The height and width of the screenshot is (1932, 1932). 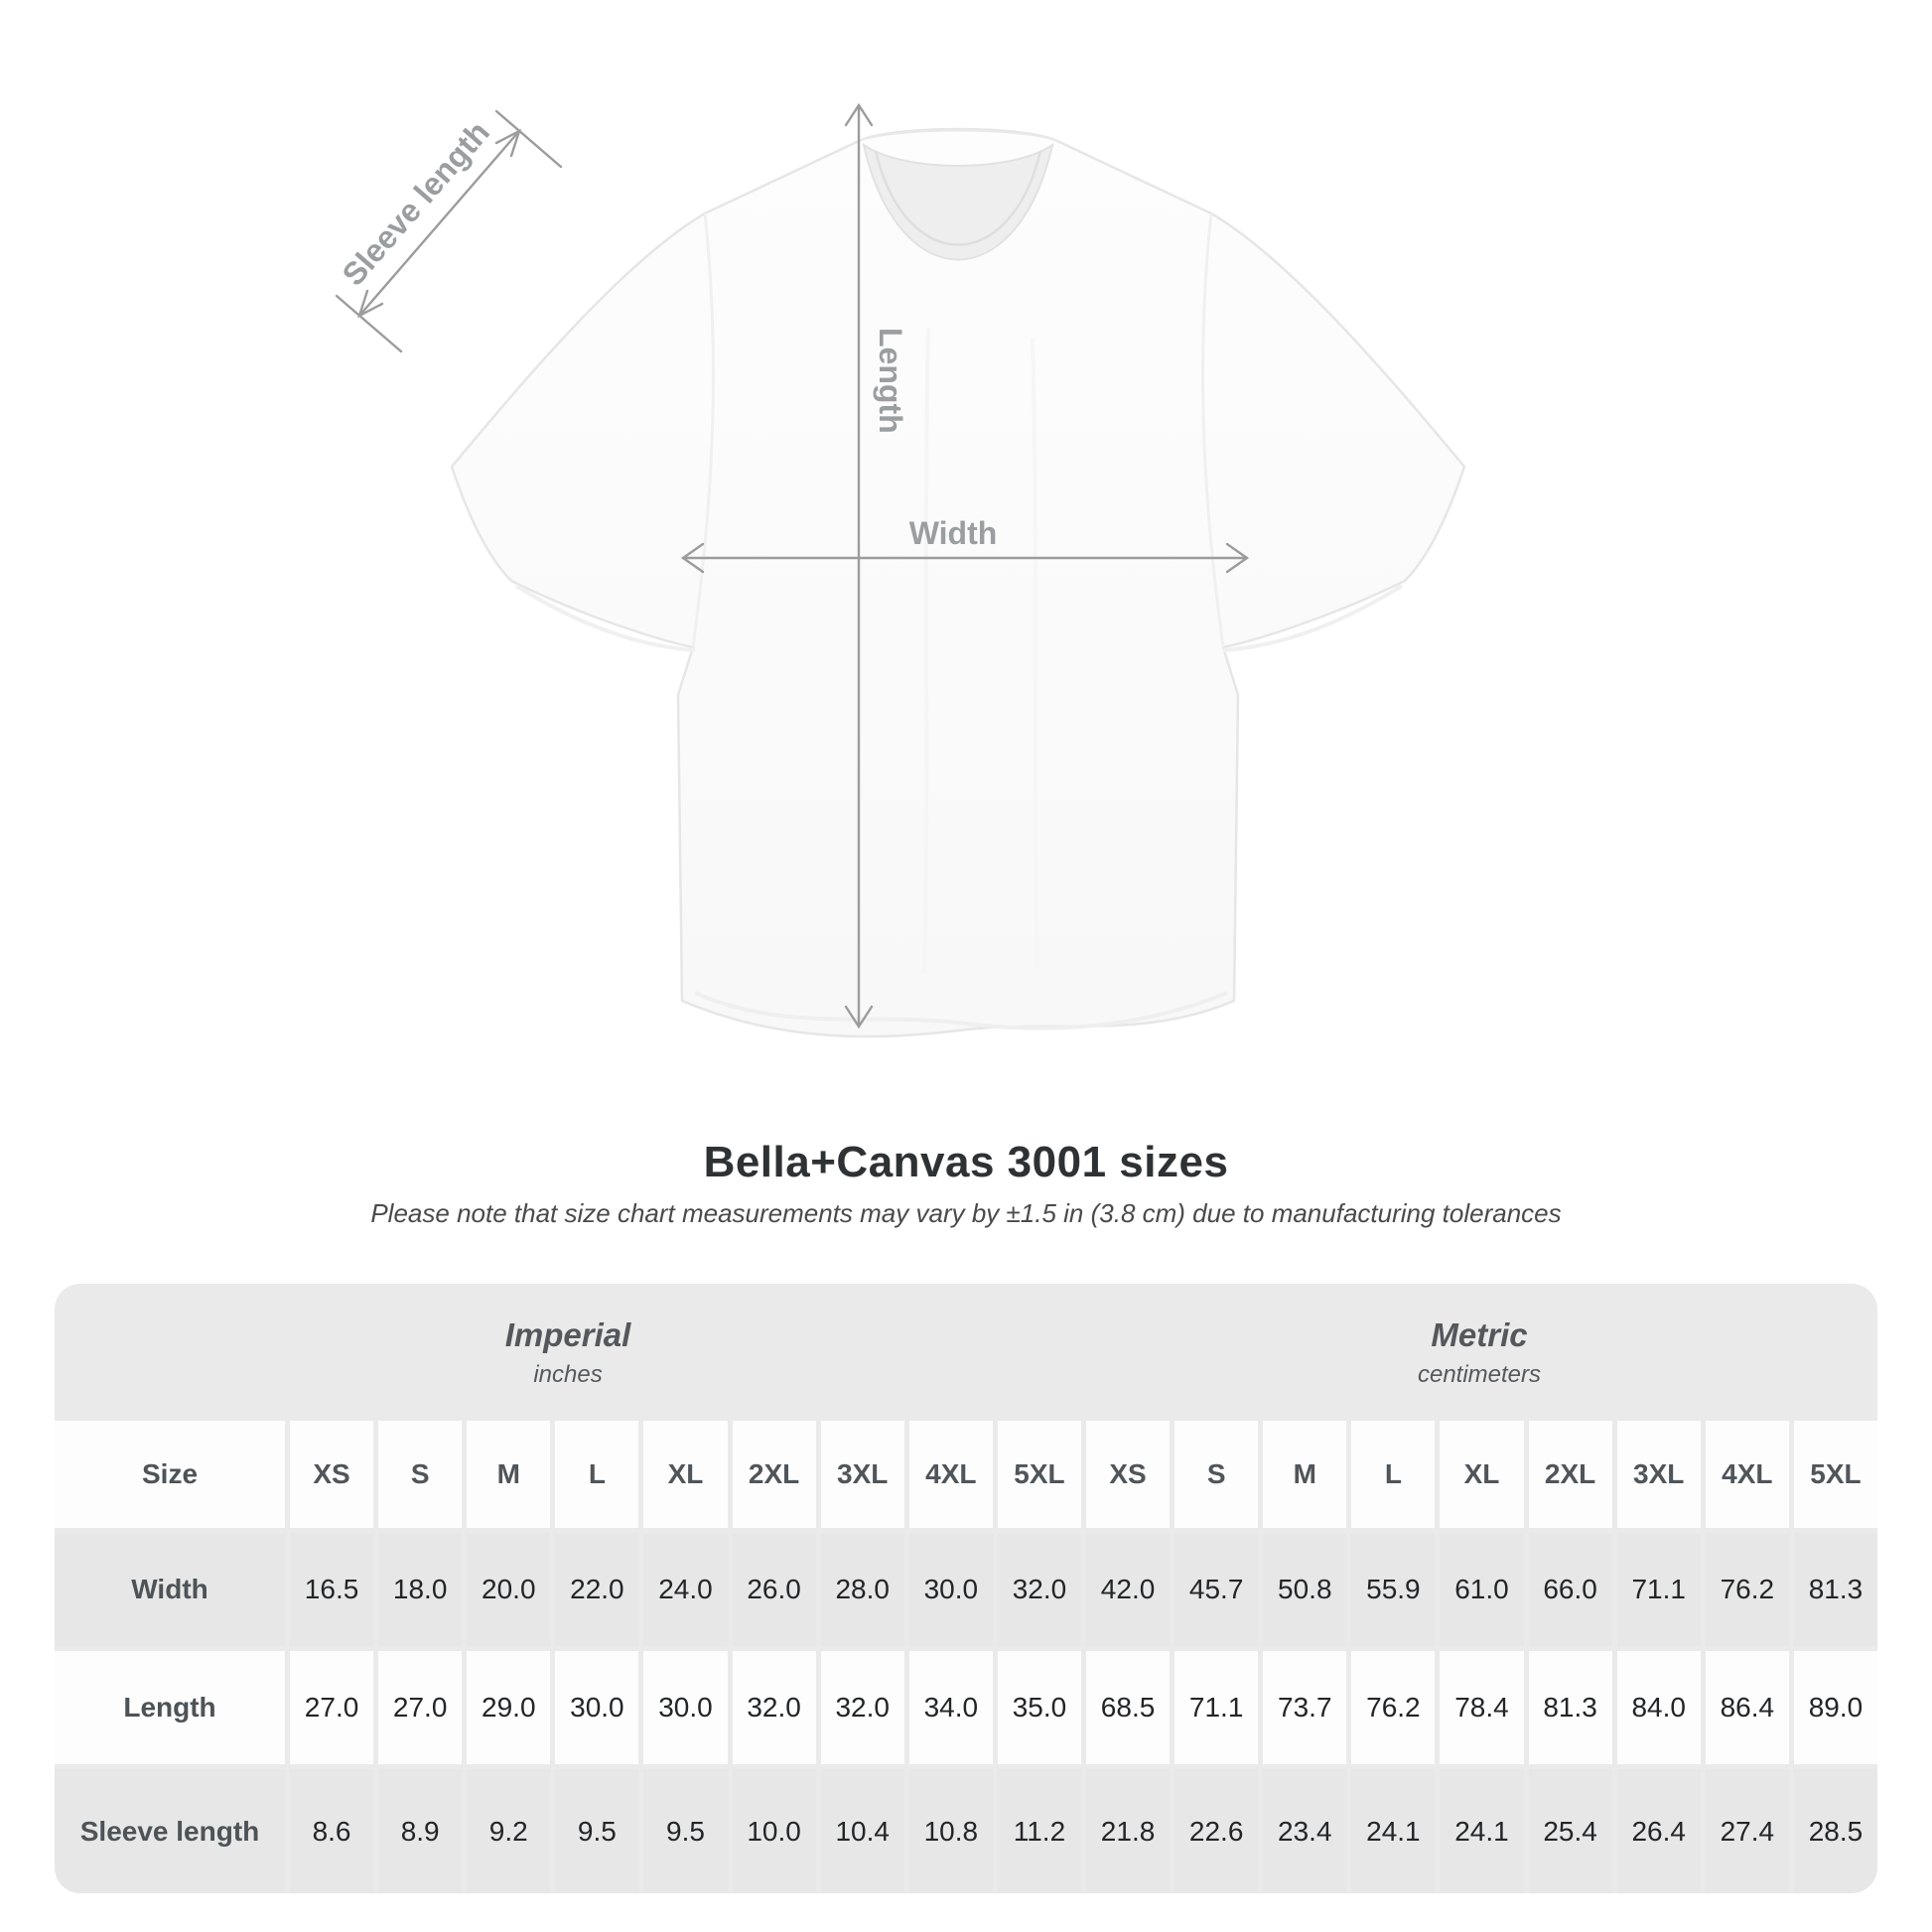 I want to click on table-cell: 29.0, so click(x=509, y=1708).